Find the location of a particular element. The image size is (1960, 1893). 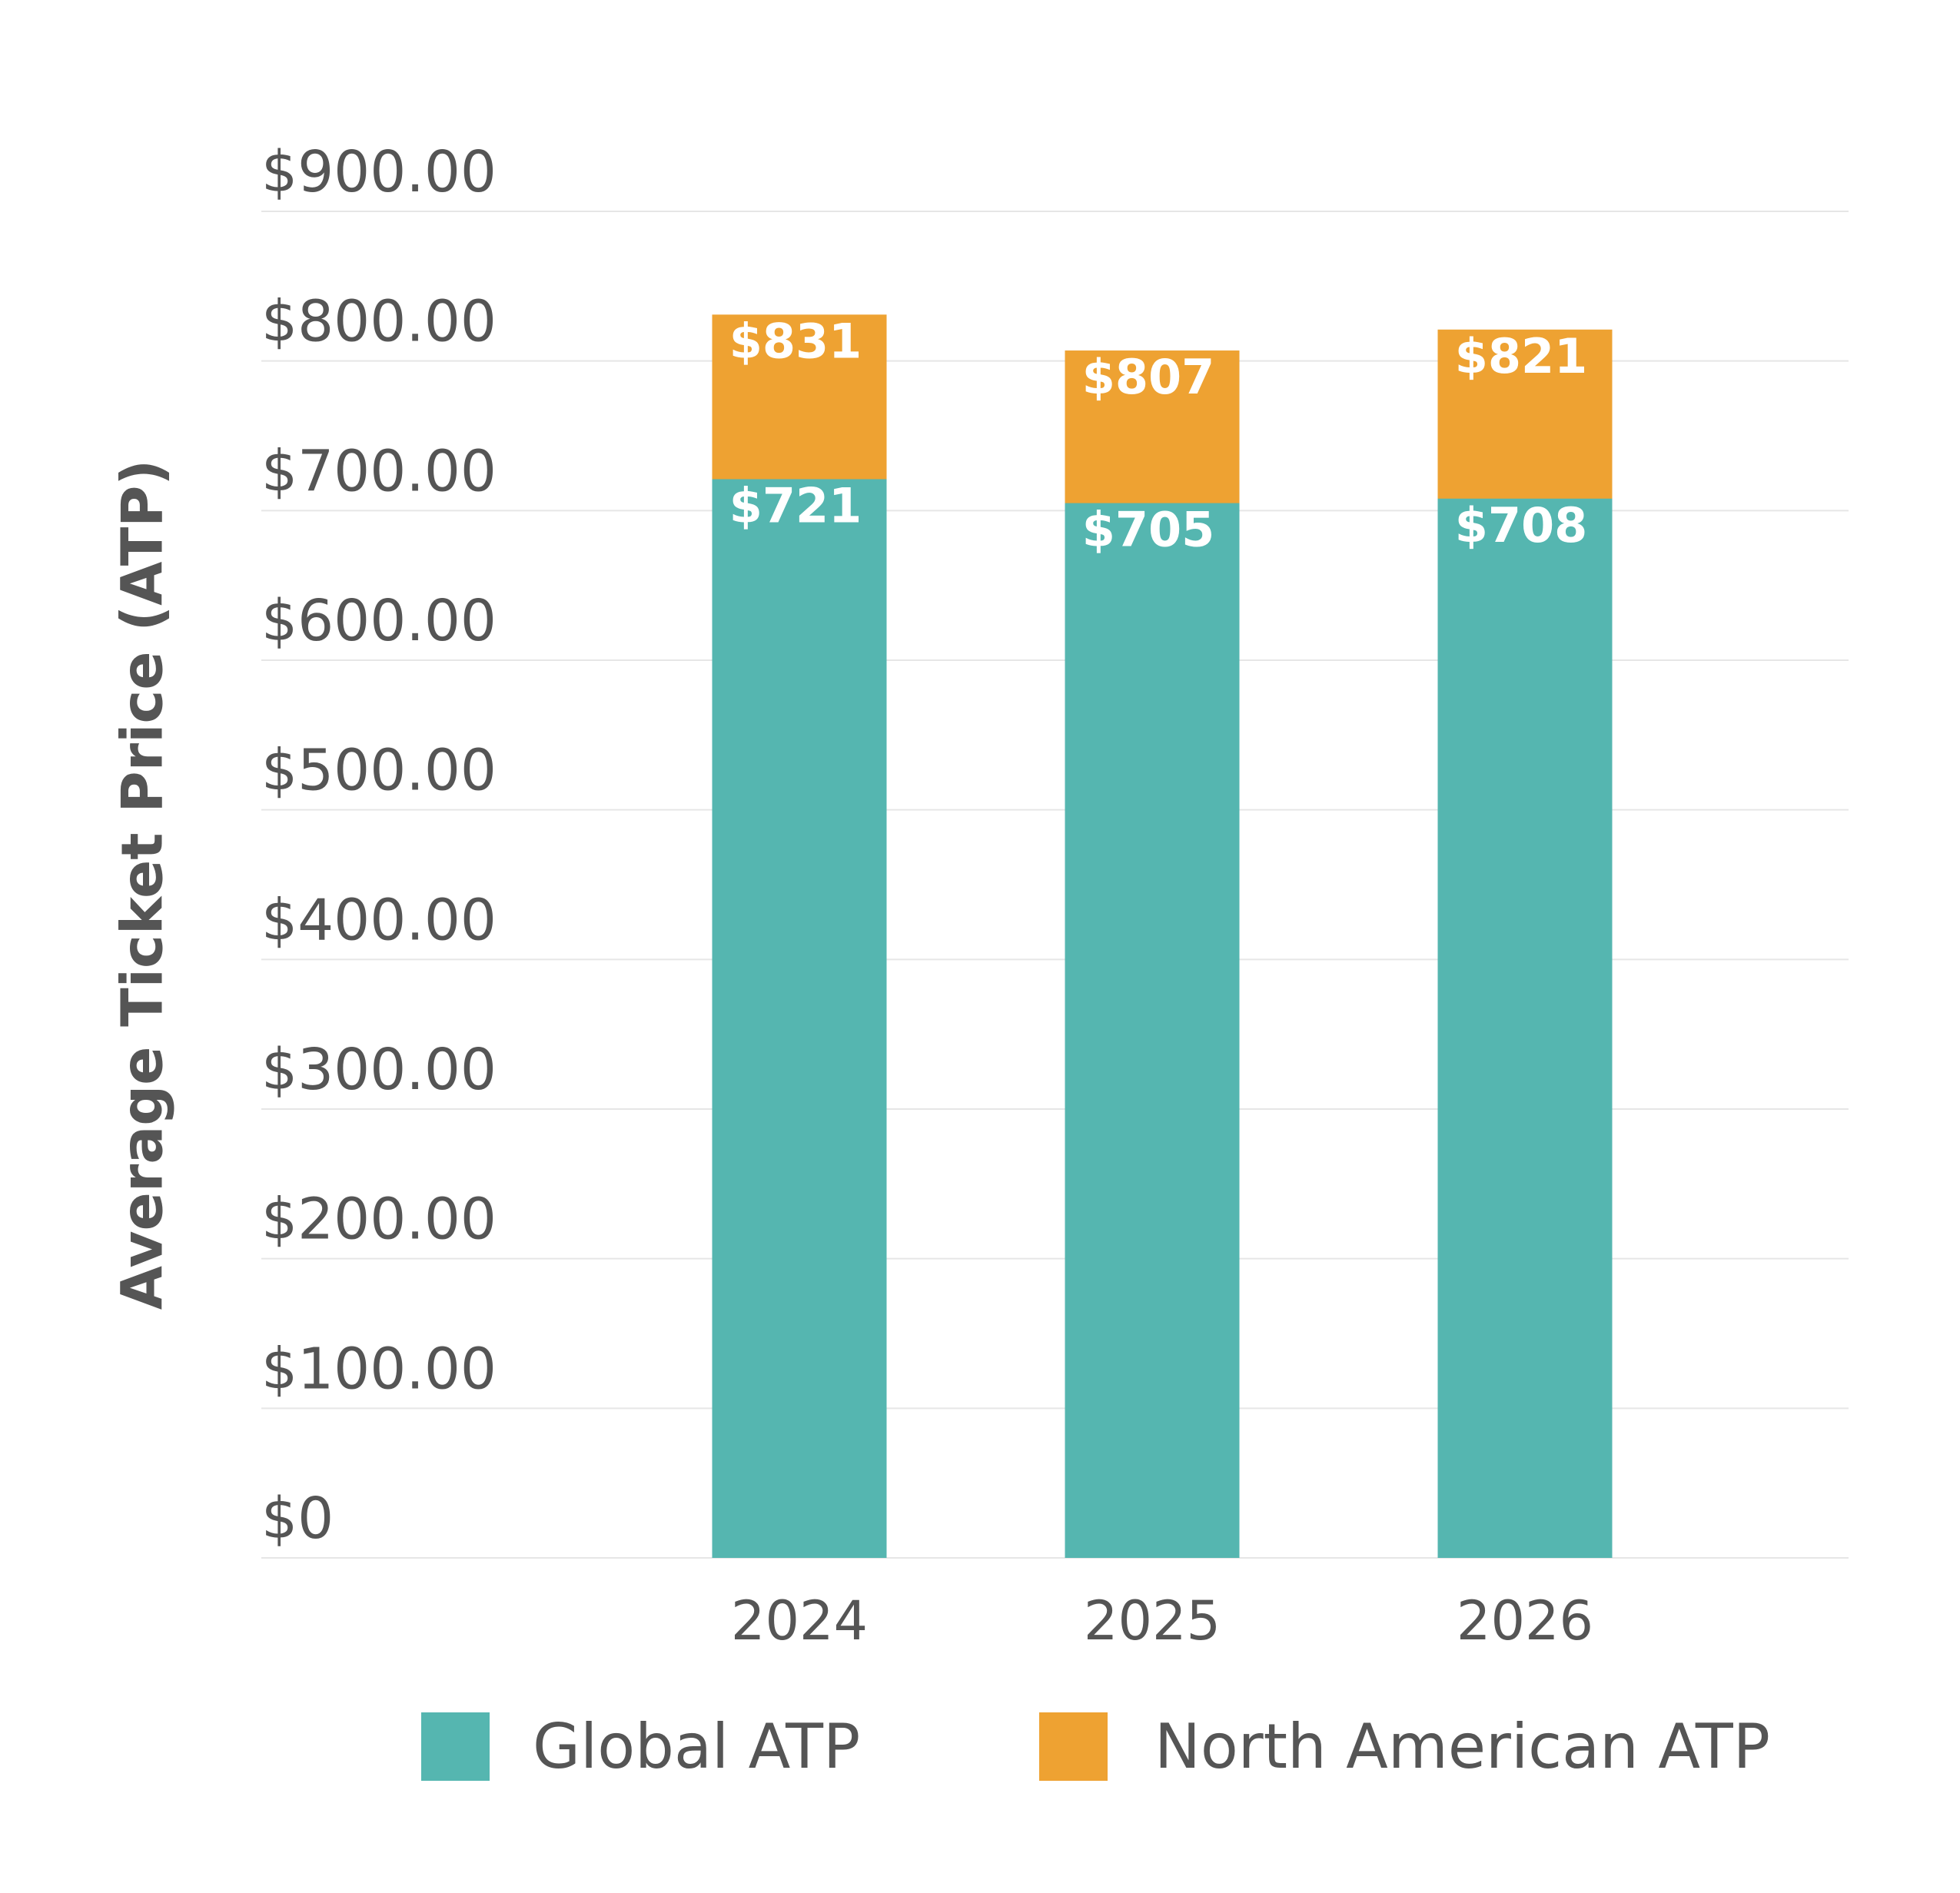

value-label: $708 is located at coordinates (1521, 525).